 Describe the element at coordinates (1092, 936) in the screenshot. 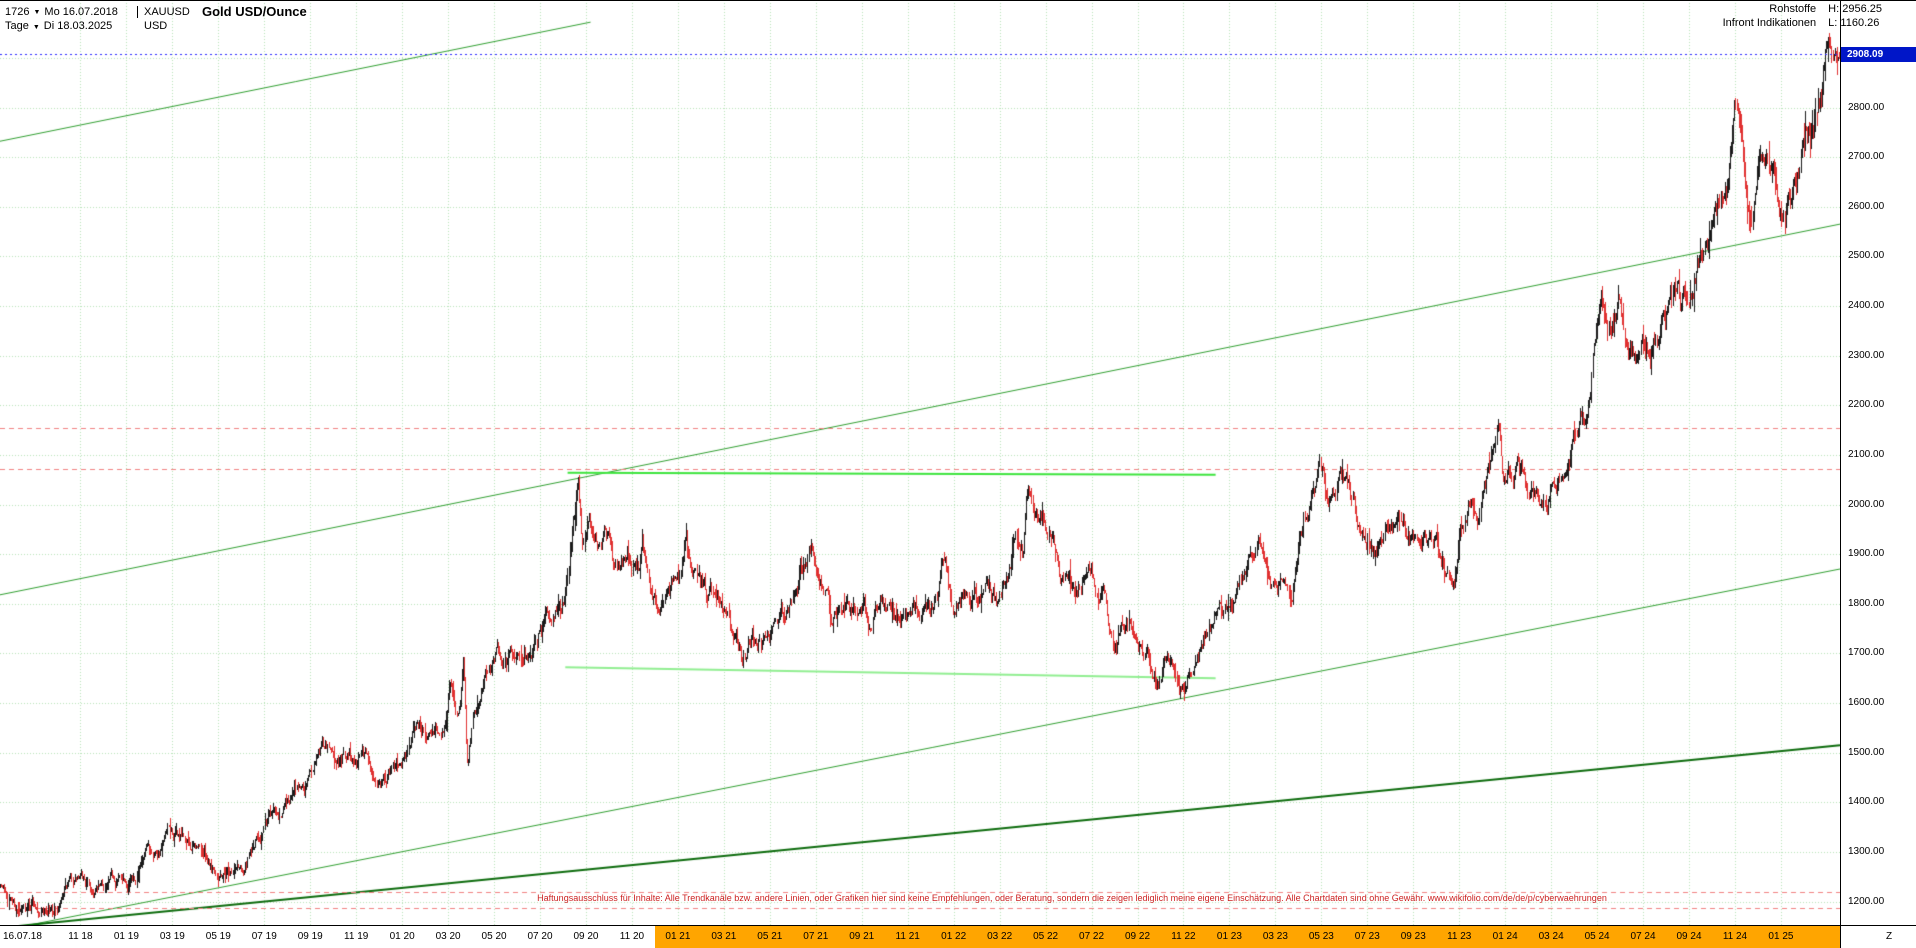

I see `x-tick-label: 07 22` at that location.